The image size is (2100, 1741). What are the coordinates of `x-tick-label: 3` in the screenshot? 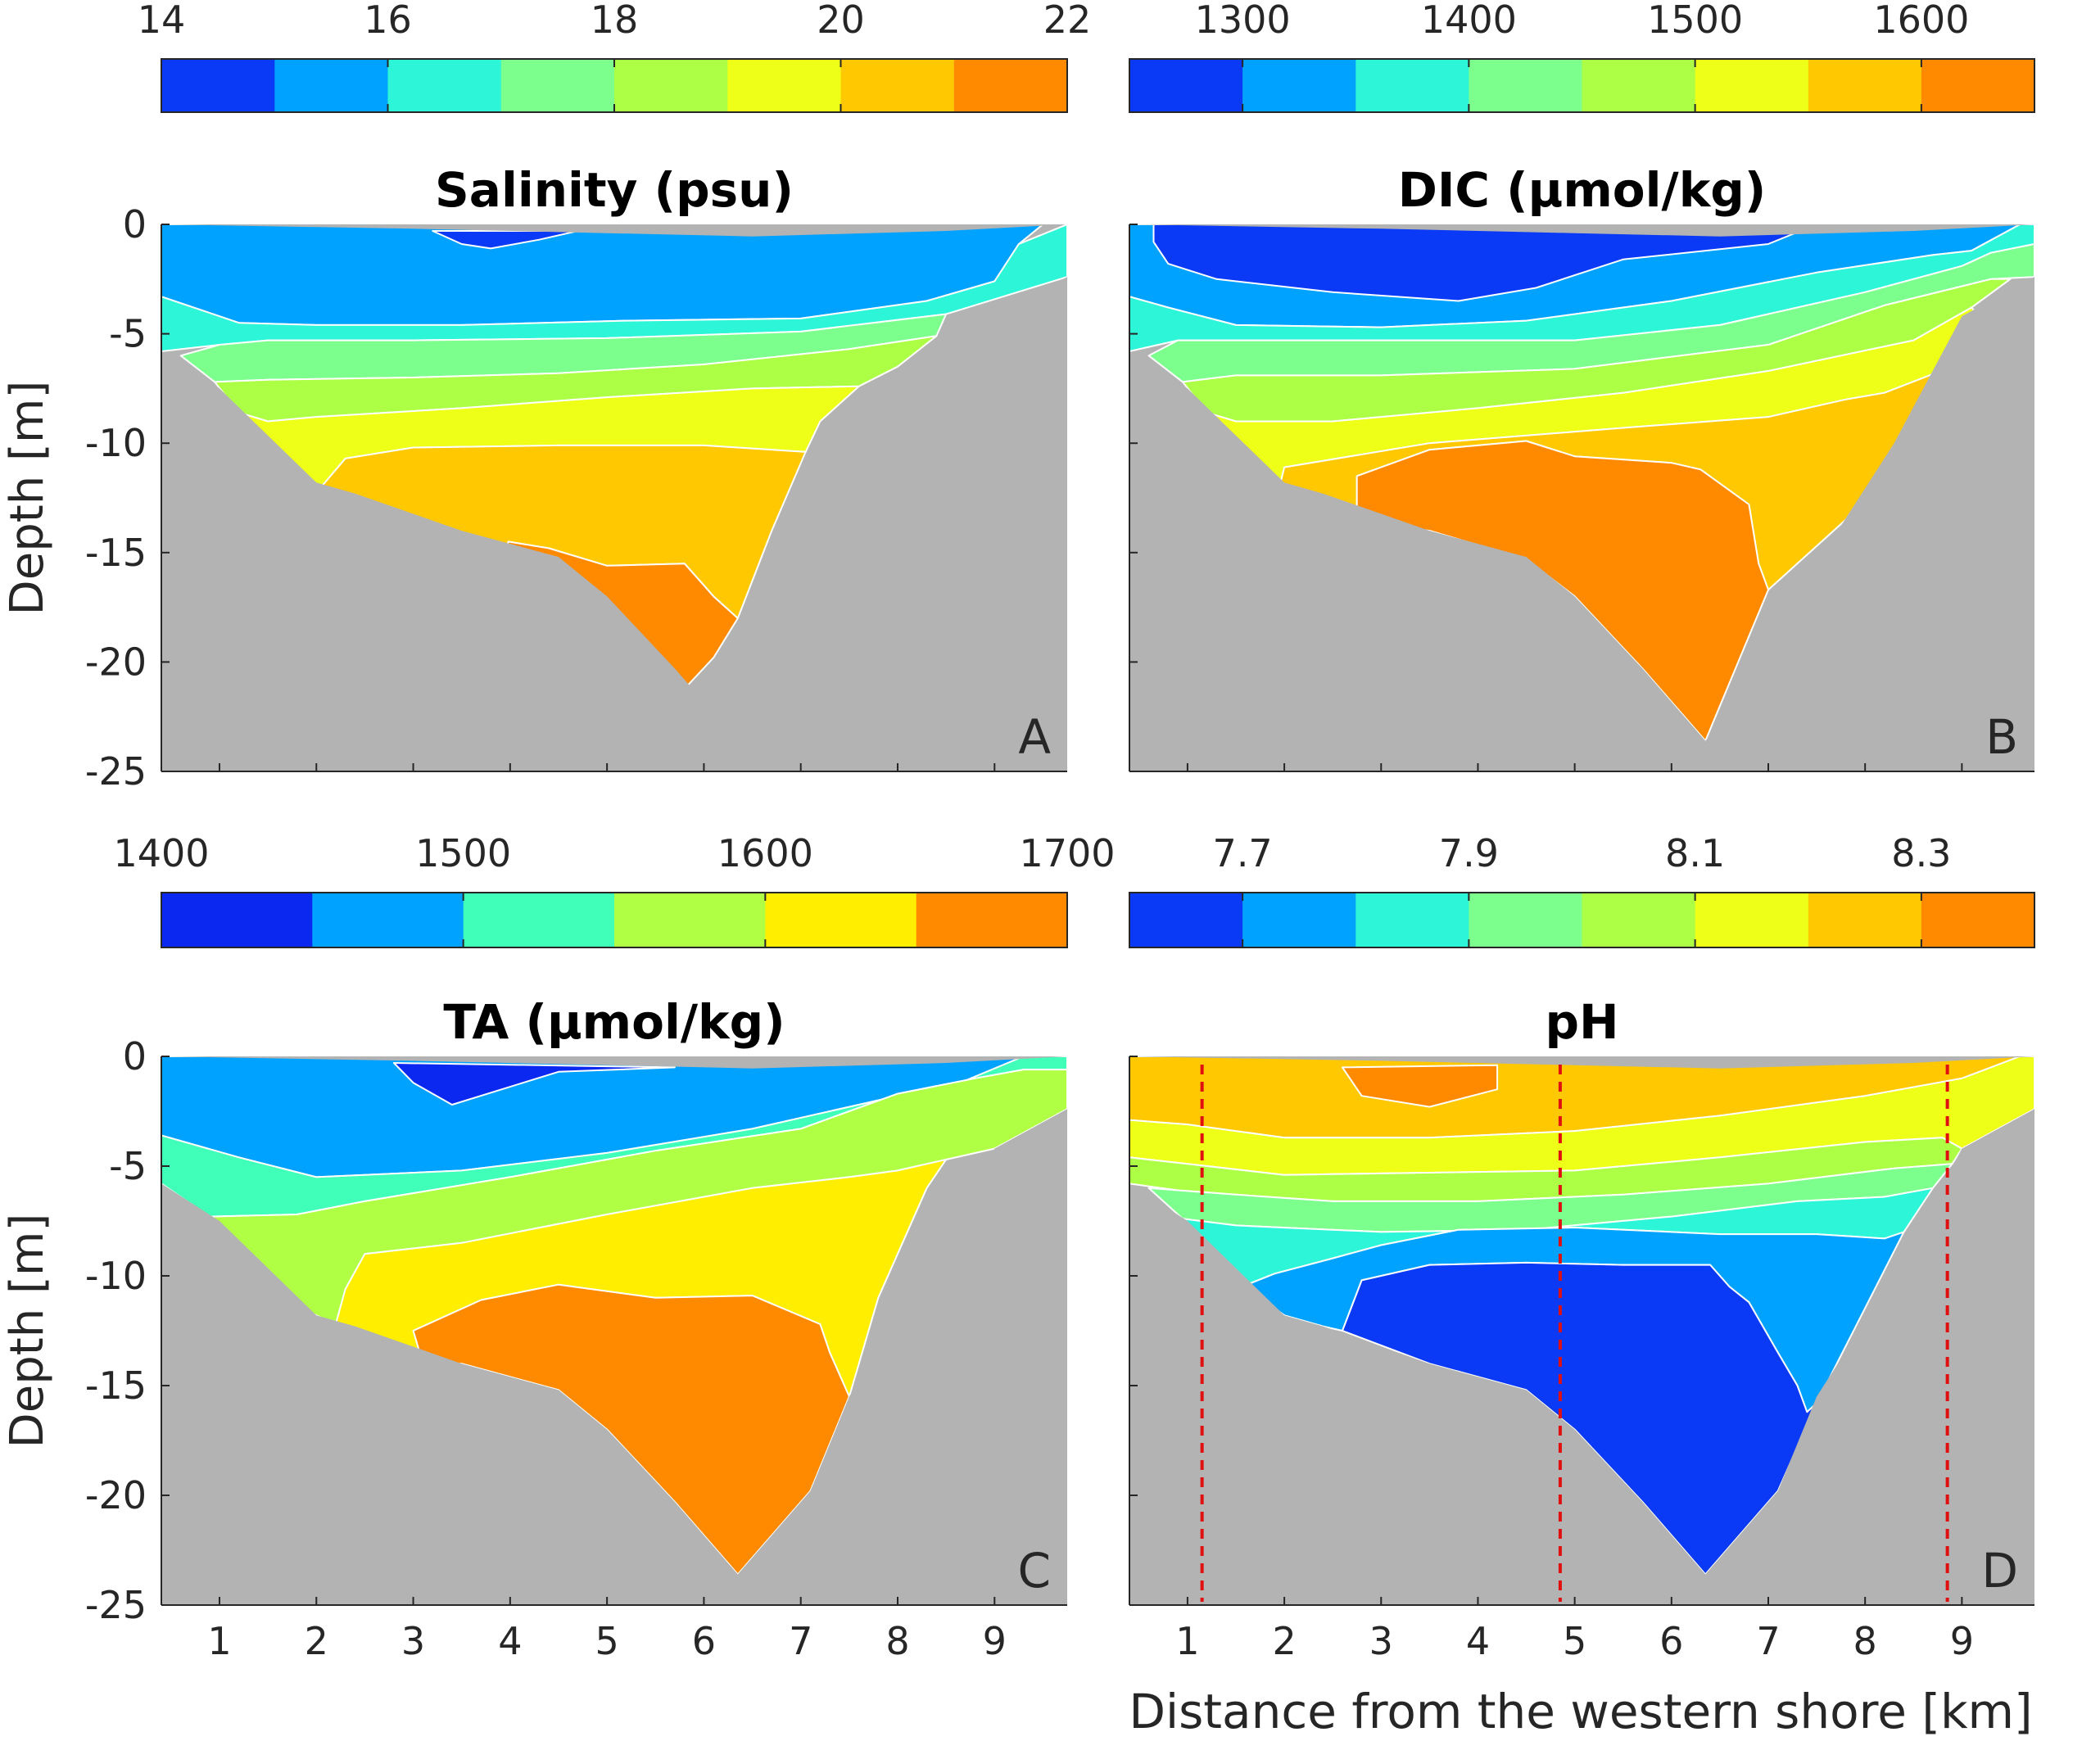 It's located at (1381, 1641).